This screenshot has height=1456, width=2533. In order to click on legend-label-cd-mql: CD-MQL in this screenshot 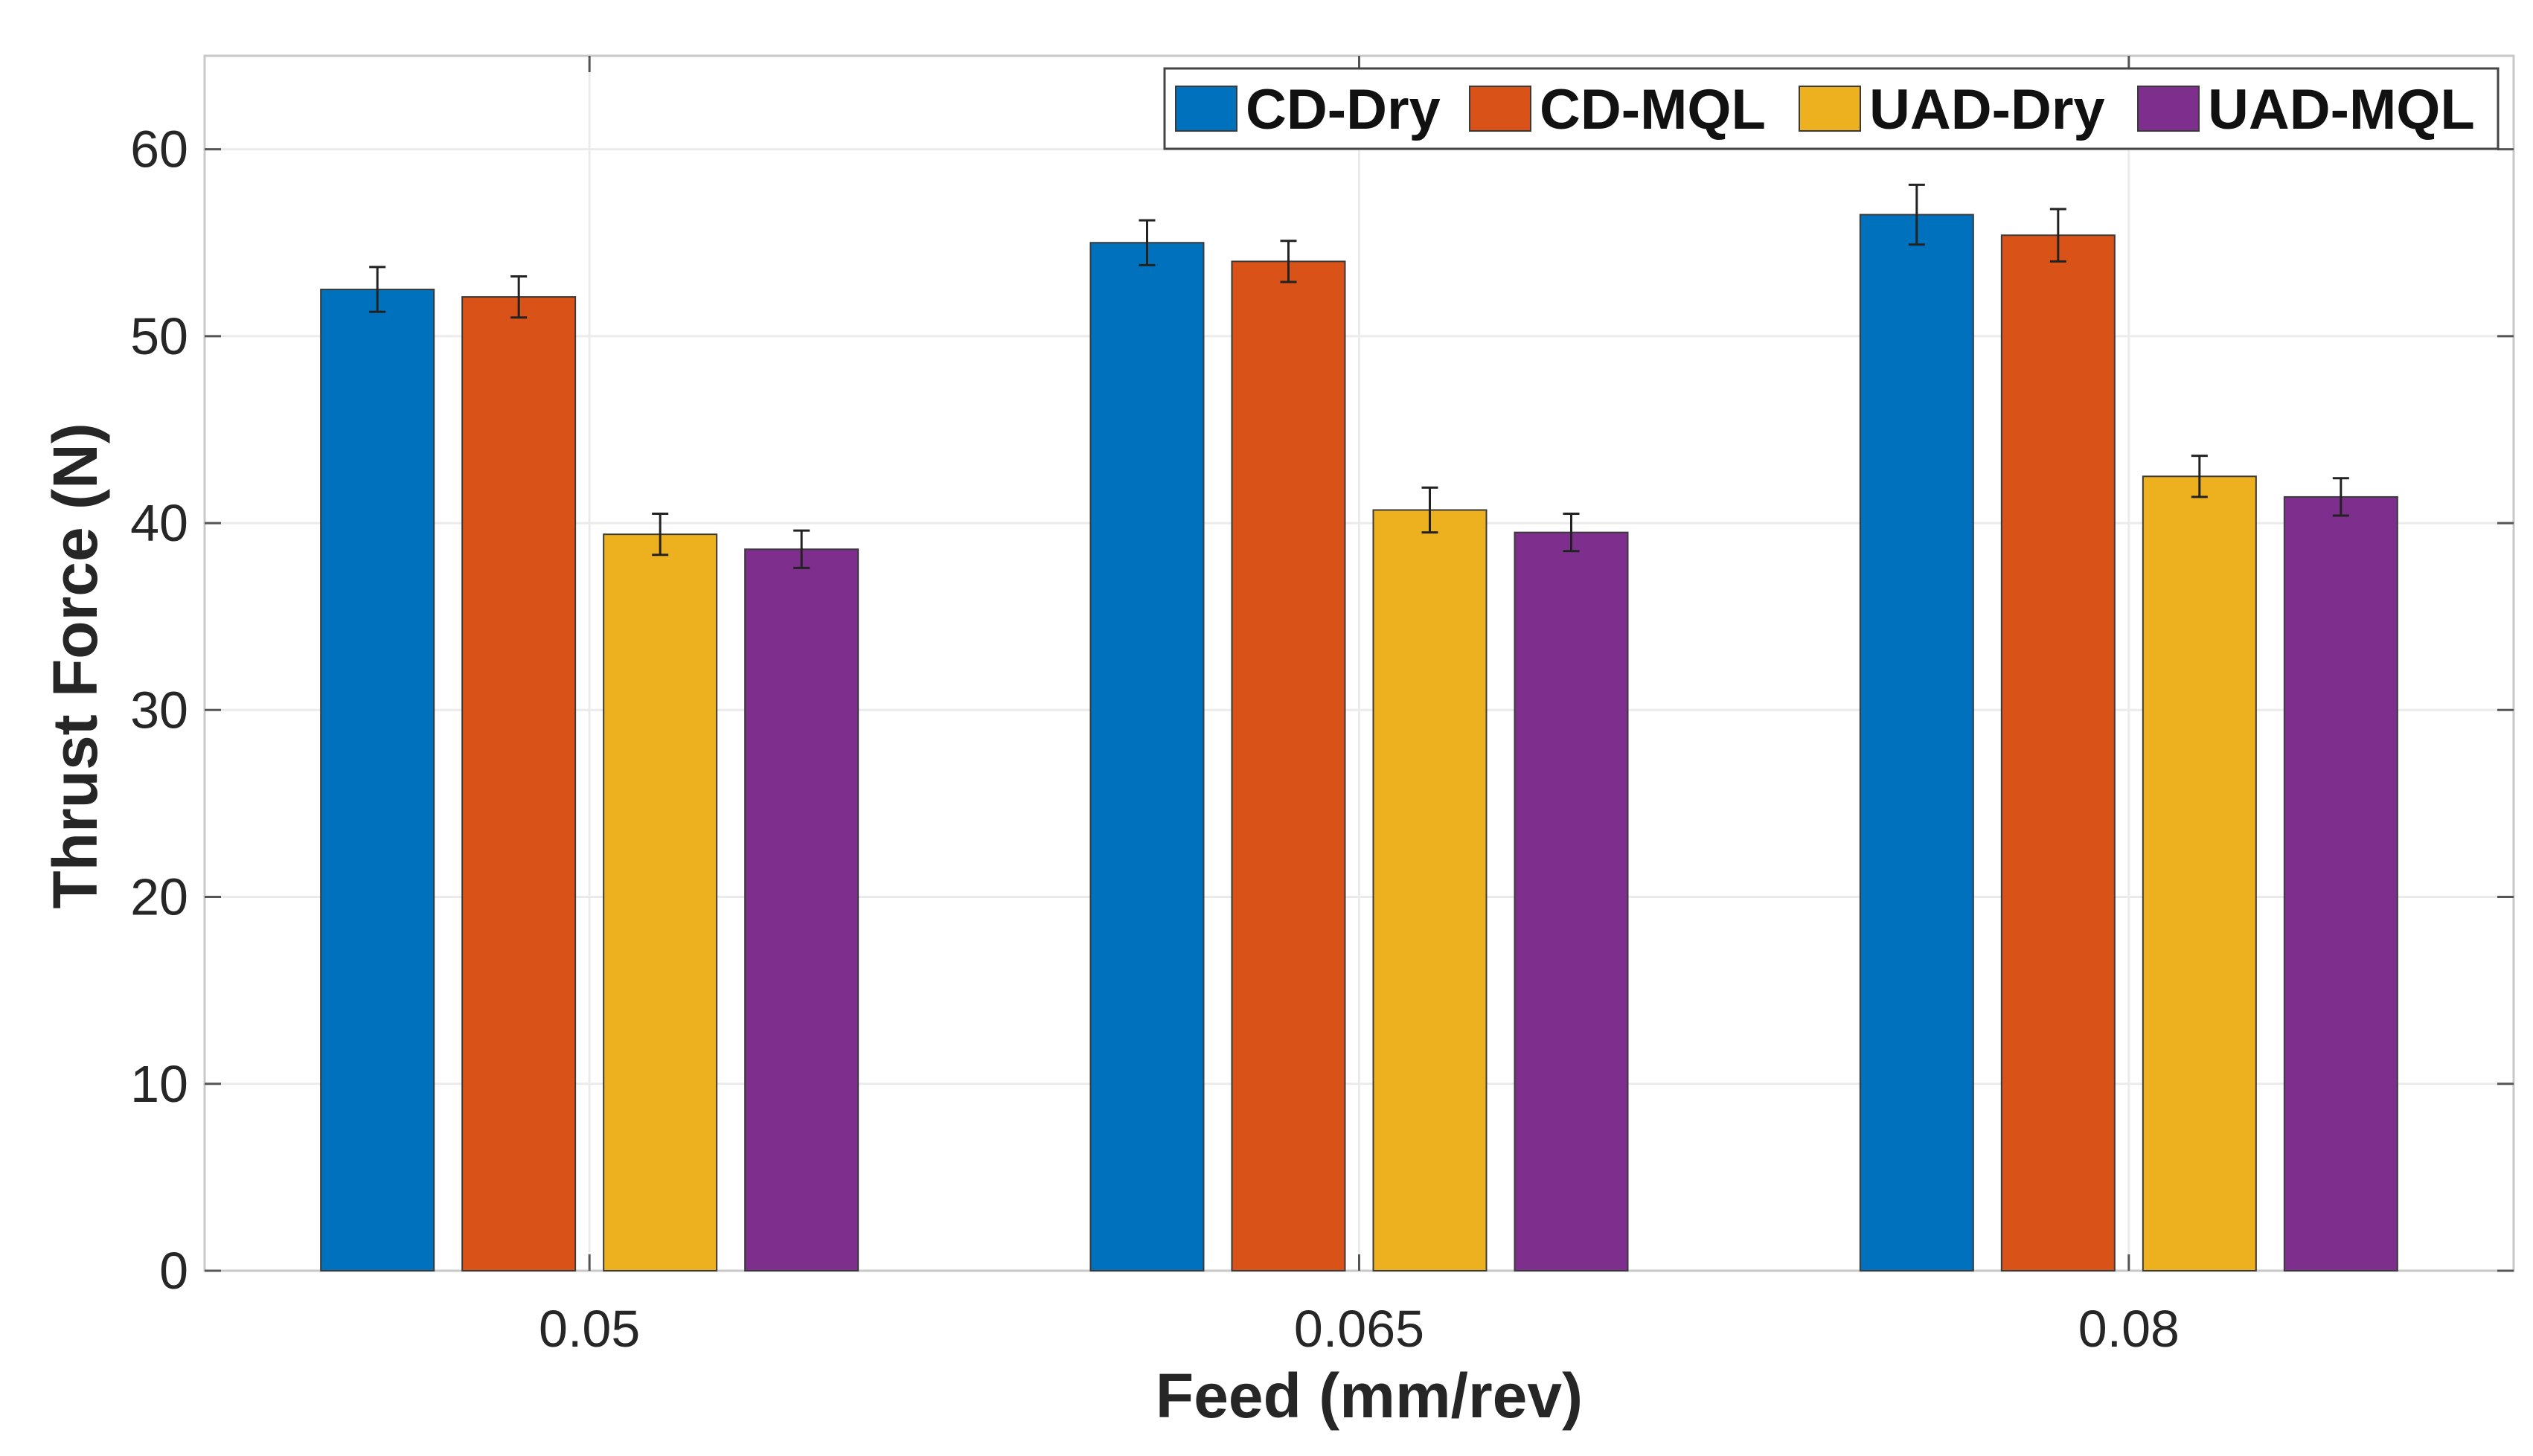, I will do `click(1653, 110)`.